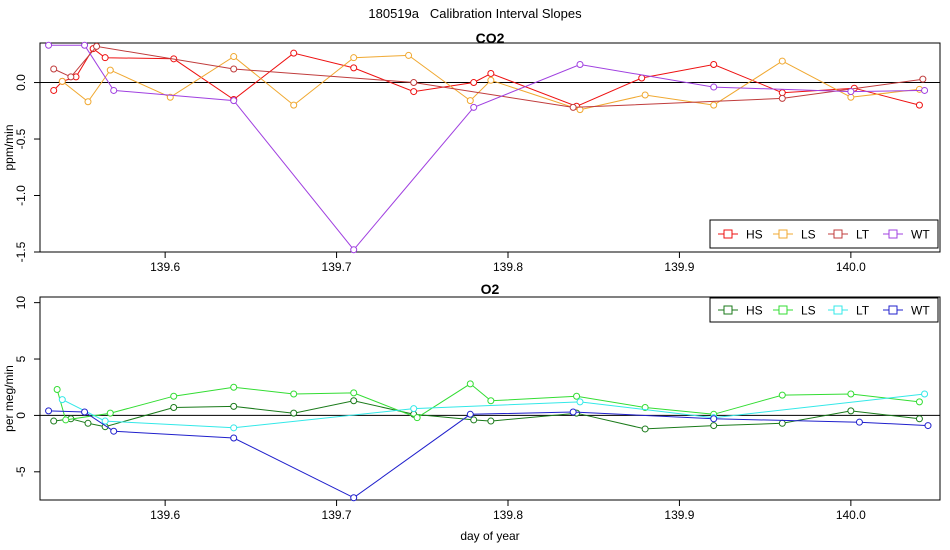 The width and height of the screenshot is (950, 550). I want to click on y-tick-label: -5, so click(21, 471).